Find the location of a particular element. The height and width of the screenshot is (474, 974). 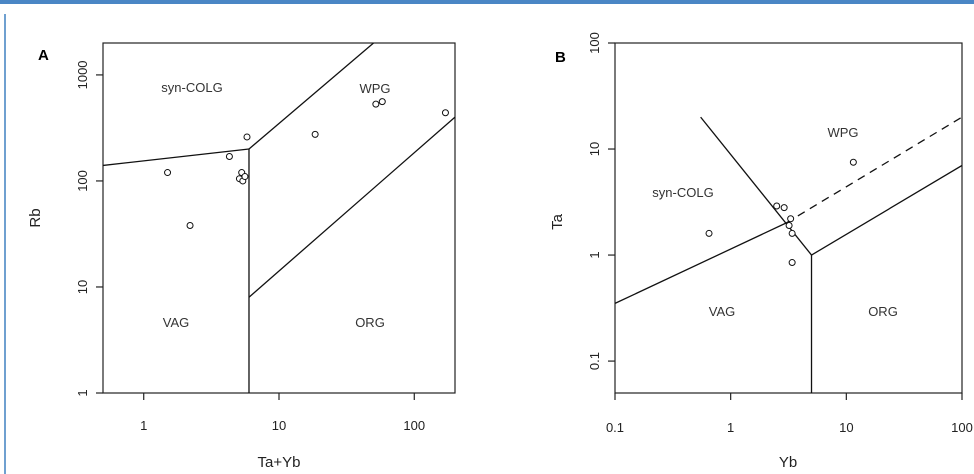

left-border is located at coordinates (5, 244).